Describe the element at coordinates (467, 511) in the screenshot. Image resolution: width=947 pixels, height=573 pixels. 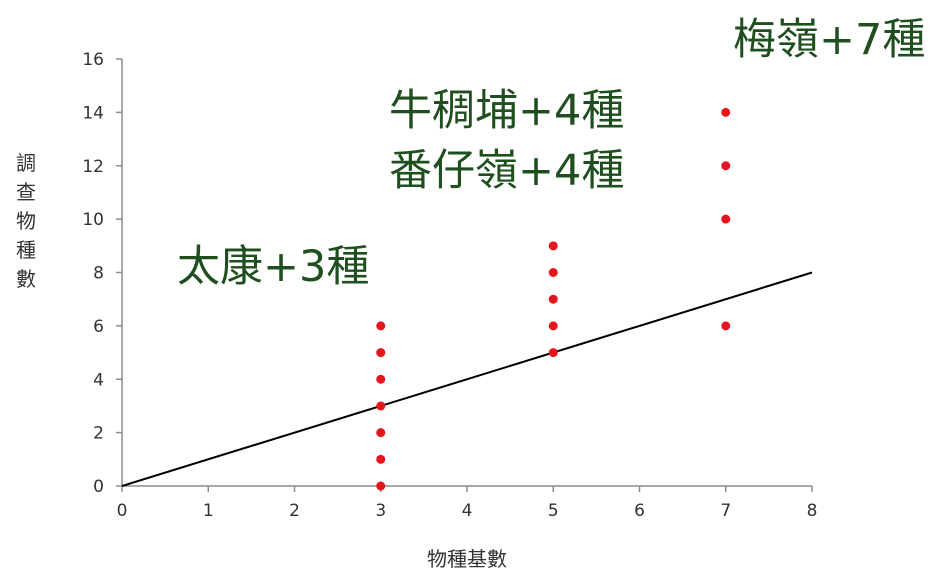
I see `x-tick-label: 4` at that location.